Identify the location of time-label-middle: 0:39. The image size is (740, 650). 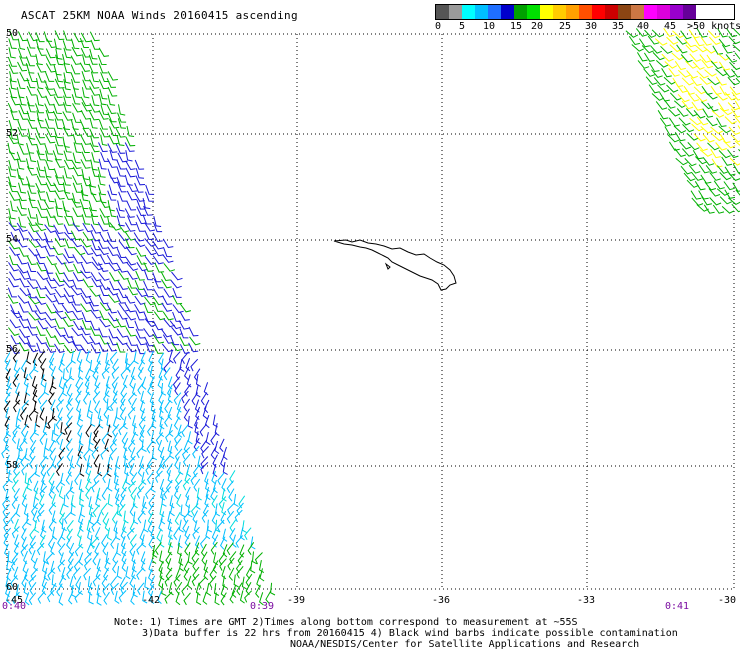
(262, 606).